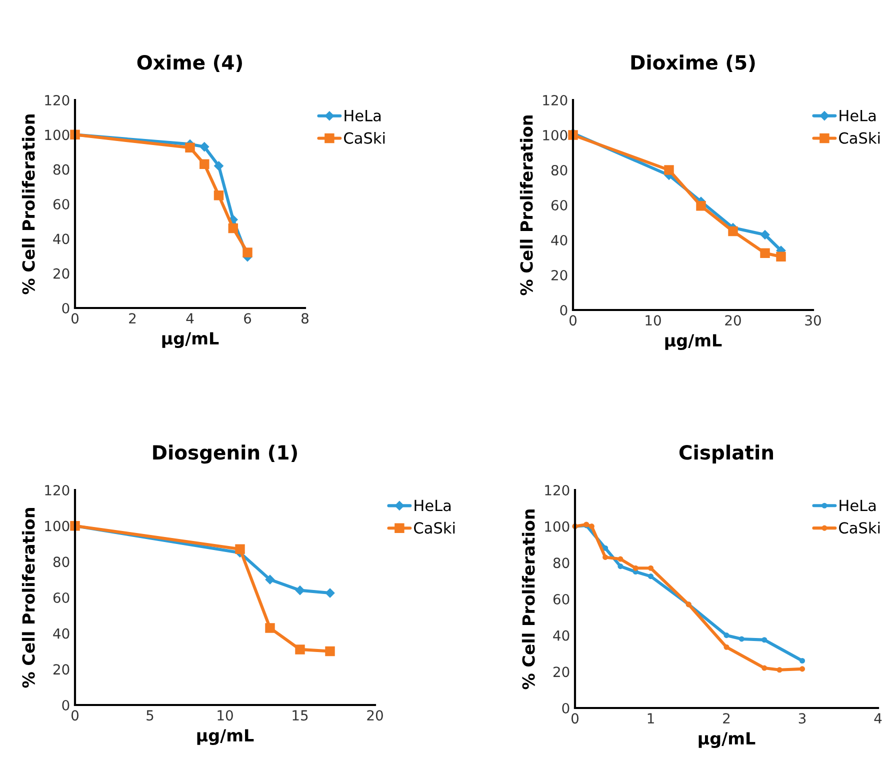 This screenshot has width=885, height=767. What do you see at coordinates (225, 454) in the screenshot?
I see `chart-title: Diosgenin (1)` at bounding box center [225, 454].